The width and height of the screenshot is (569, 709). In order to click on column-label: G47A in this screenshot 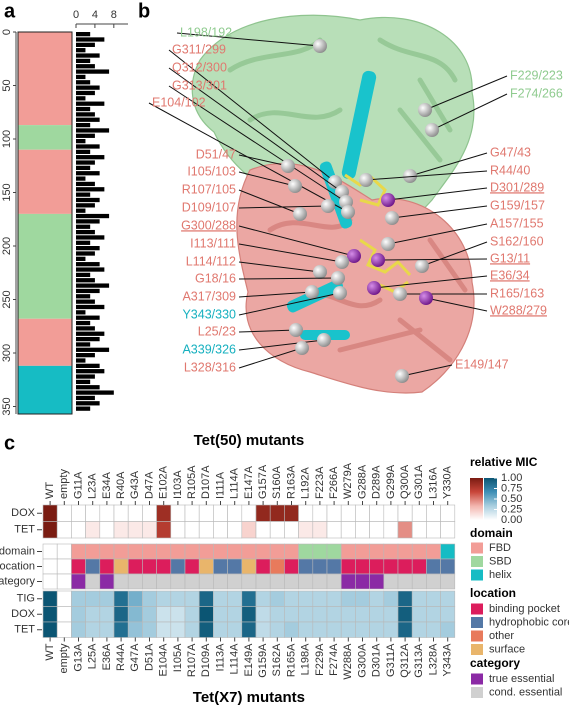, I will do `click(135, 657)`.